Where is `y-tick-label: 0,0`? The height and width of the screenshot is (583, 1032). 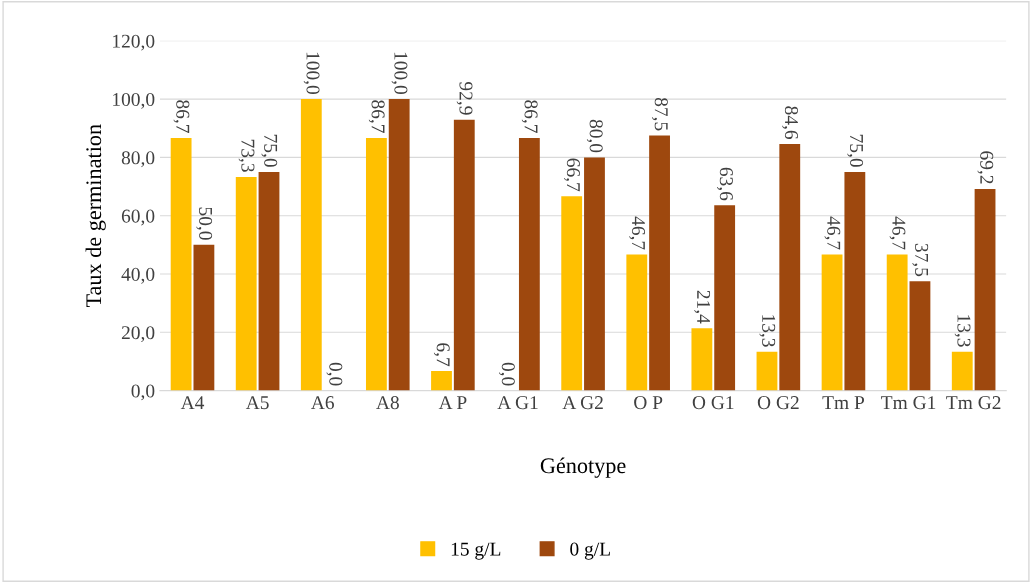
y-tick-label: 0,0 is located at coordinates (143, 392).